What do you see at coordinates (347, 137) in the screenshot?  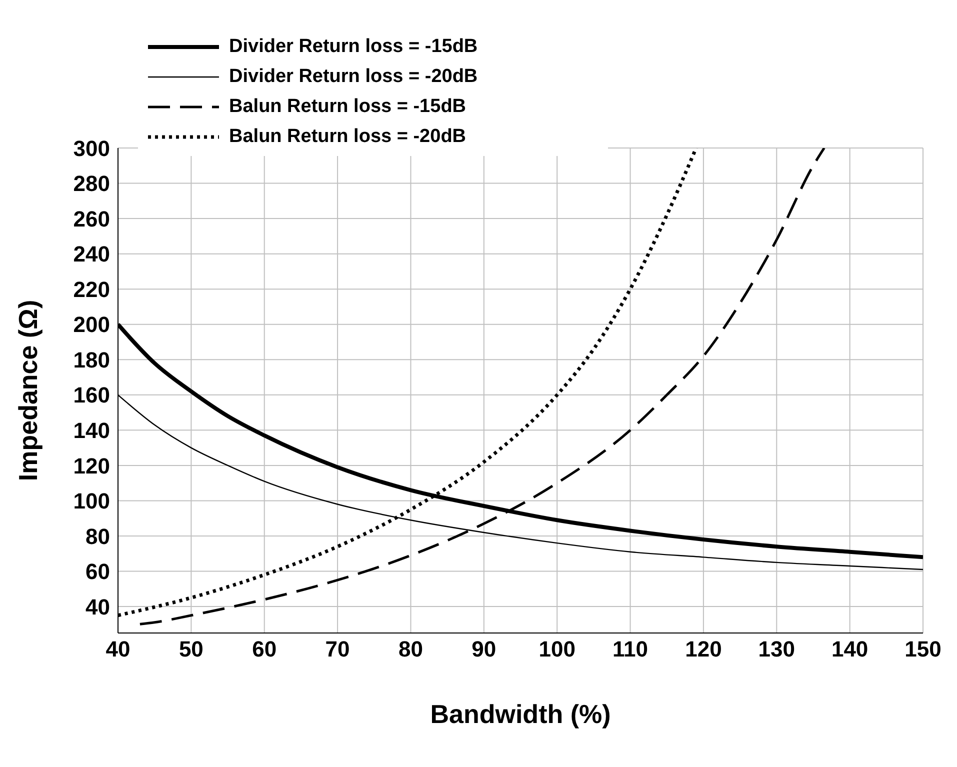 I see `legend-label: Balun Return loss = -20dB` at bounding box center [347, 137].